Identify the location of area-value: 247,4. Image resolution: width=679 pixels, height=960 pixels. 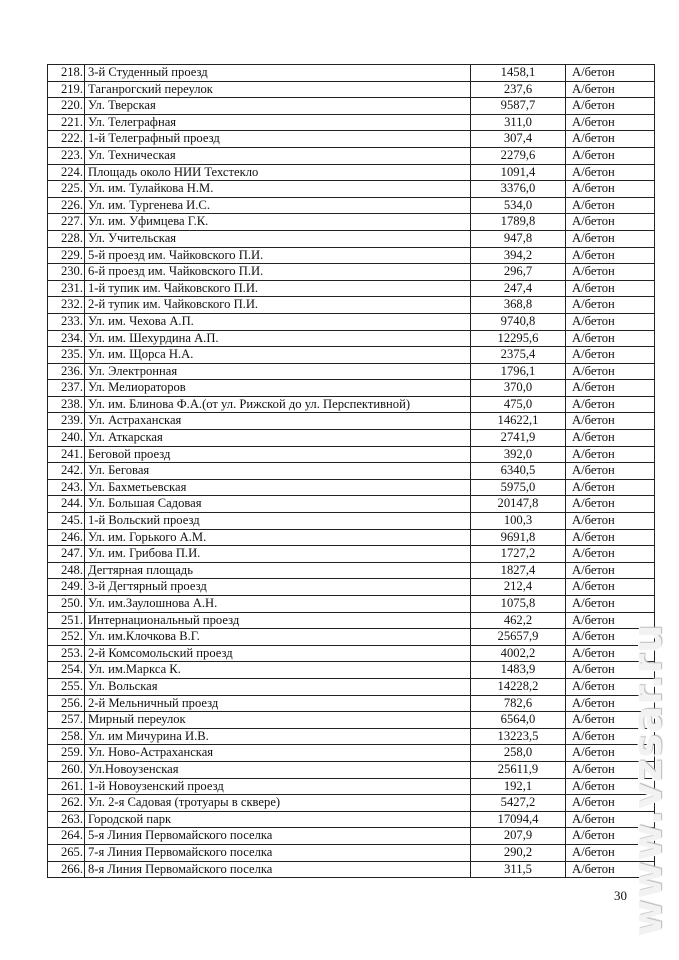
(518, 288).